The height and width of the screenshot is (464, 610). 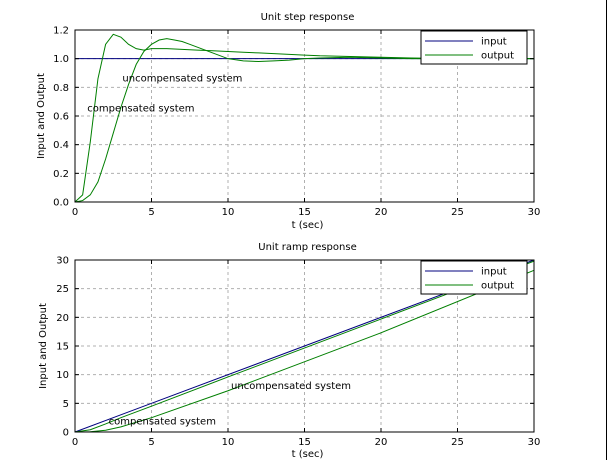 What do you see at coordinates (61, 31) in the screenshot?
I see `y-tick-label: 1.2` at bounding box center [61, 31].